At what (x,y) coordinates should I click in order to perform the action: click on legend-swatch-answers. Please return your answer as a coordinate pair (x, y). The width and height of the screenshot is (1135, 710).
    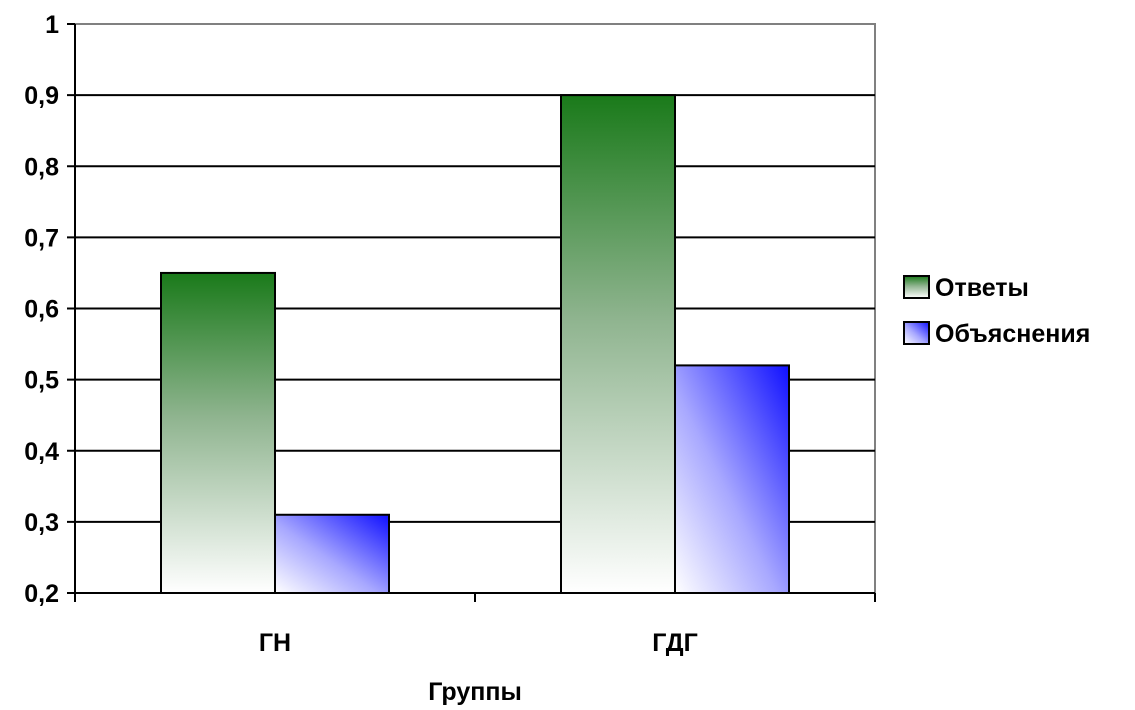
    Looking at the image, I should click on (916, 287).